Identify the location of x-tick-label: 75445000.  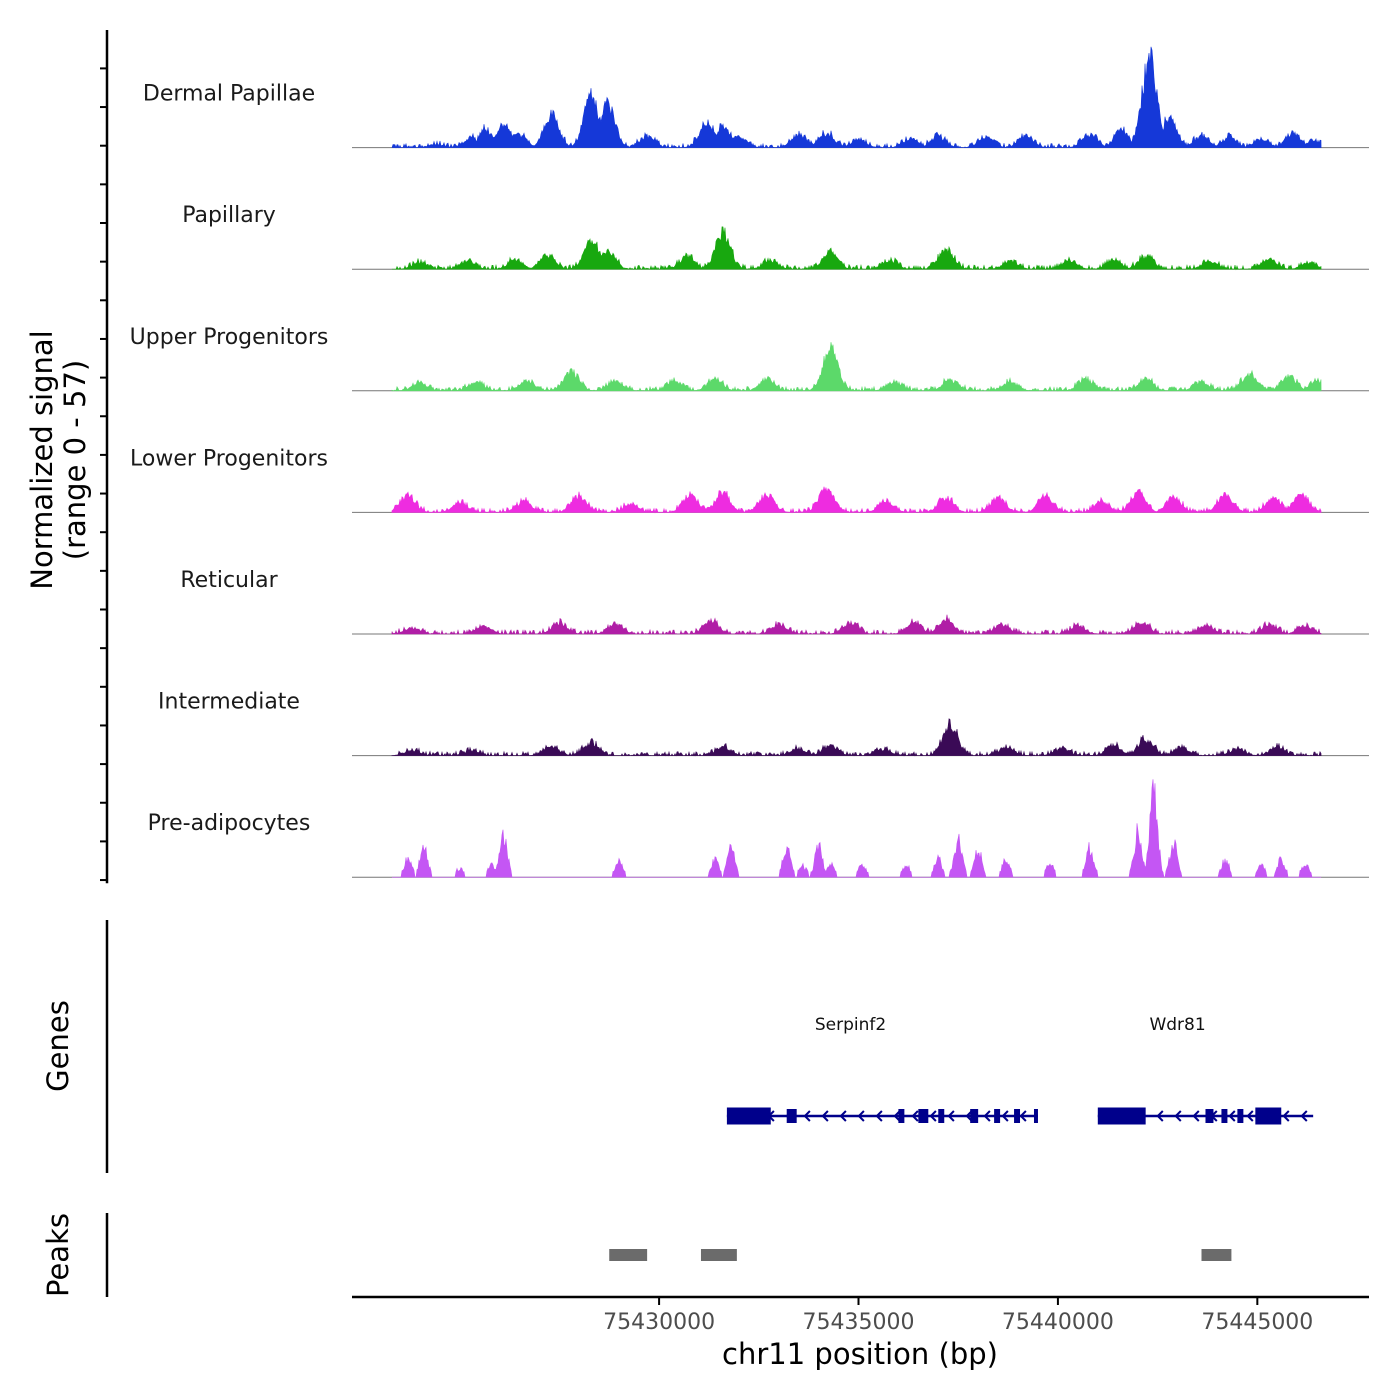
(1257, 1322).